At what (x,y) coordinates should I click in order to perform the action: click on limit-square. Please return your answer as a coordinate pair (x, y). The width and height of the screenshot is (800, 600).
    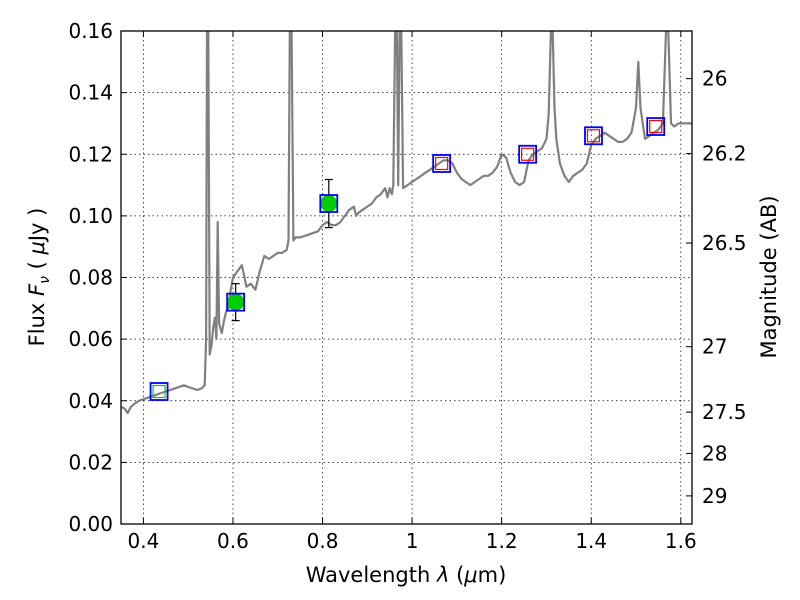
    Looking at the image, I should click on (159, 391).